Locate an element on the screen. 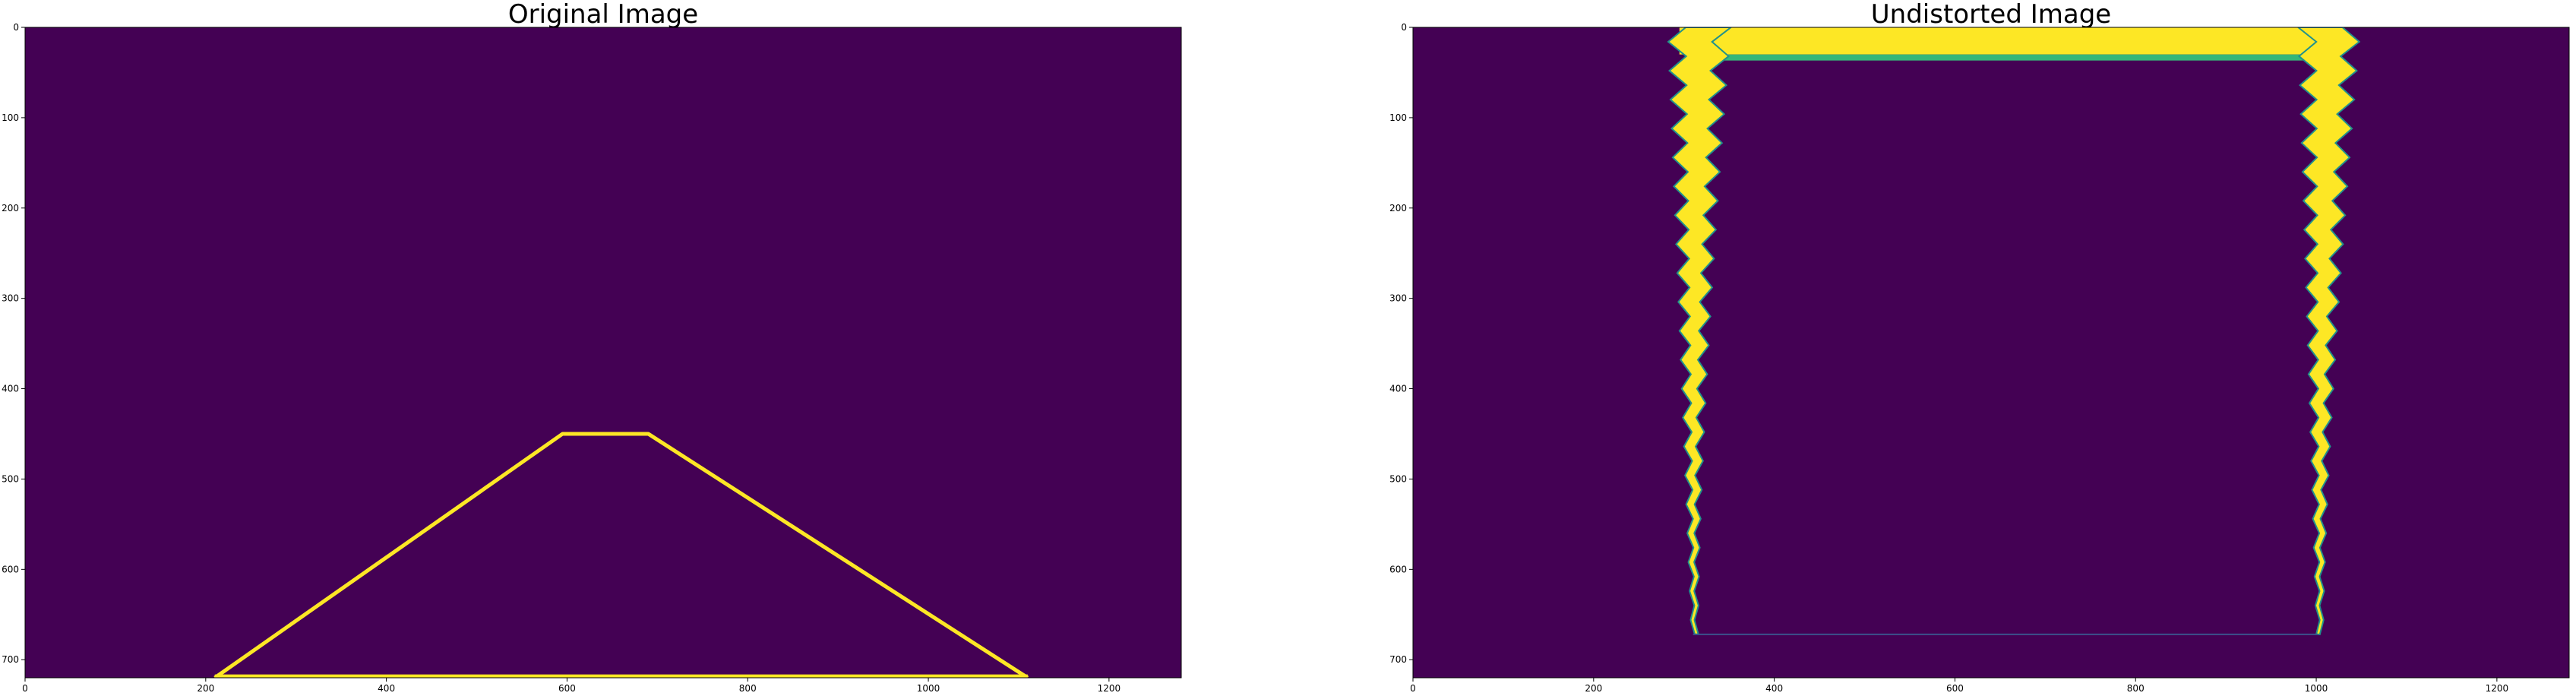 This screenshot has height=696, width=2576. right-edge is located at coordinates (2328, 331).